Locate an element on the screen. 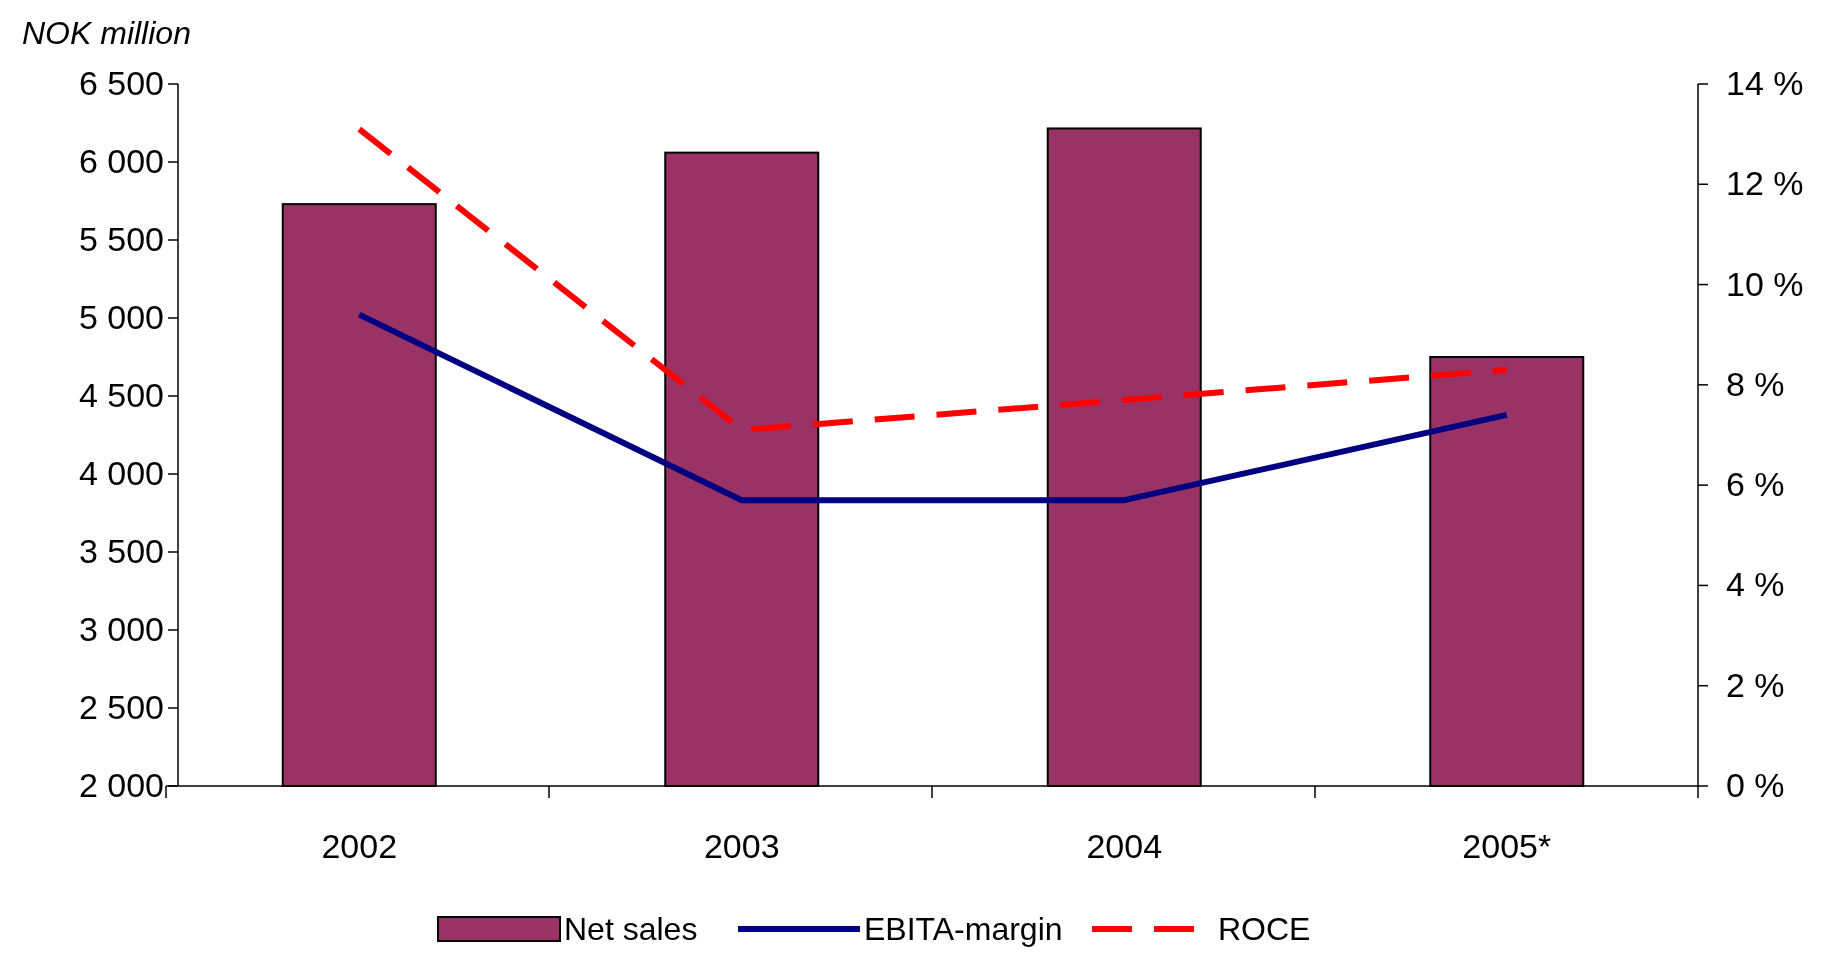  y2-tick-label: 2 % is located at coordinates (1755, 684).